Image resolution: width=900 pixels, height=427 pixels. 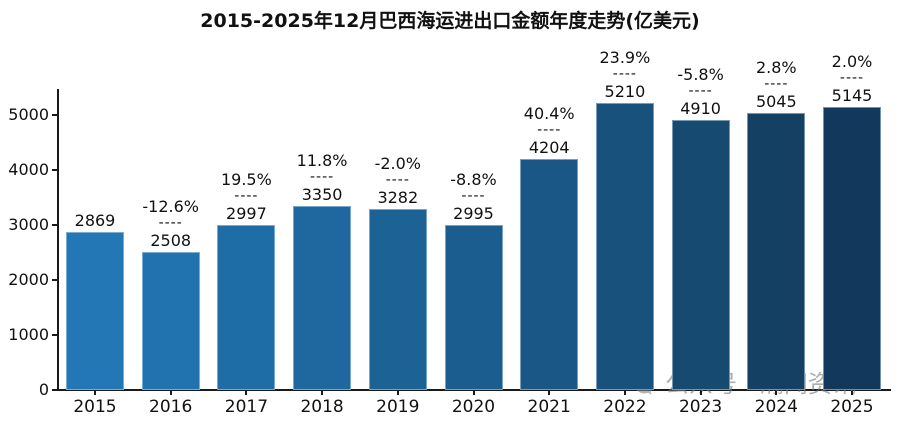 What do you see at coordinates (170, 321) in the screenshot?
I see `bar-2016` at bounding box center [170, 321].